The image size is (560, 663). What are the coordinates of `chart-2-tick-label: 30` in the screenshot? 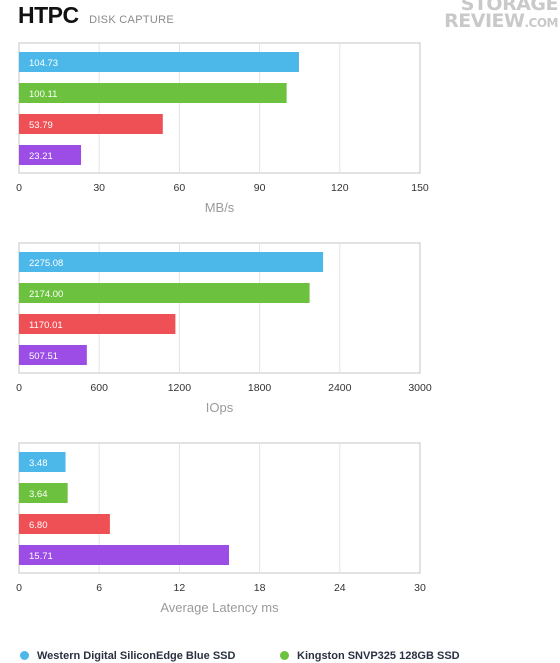 It's located at (420, 588).